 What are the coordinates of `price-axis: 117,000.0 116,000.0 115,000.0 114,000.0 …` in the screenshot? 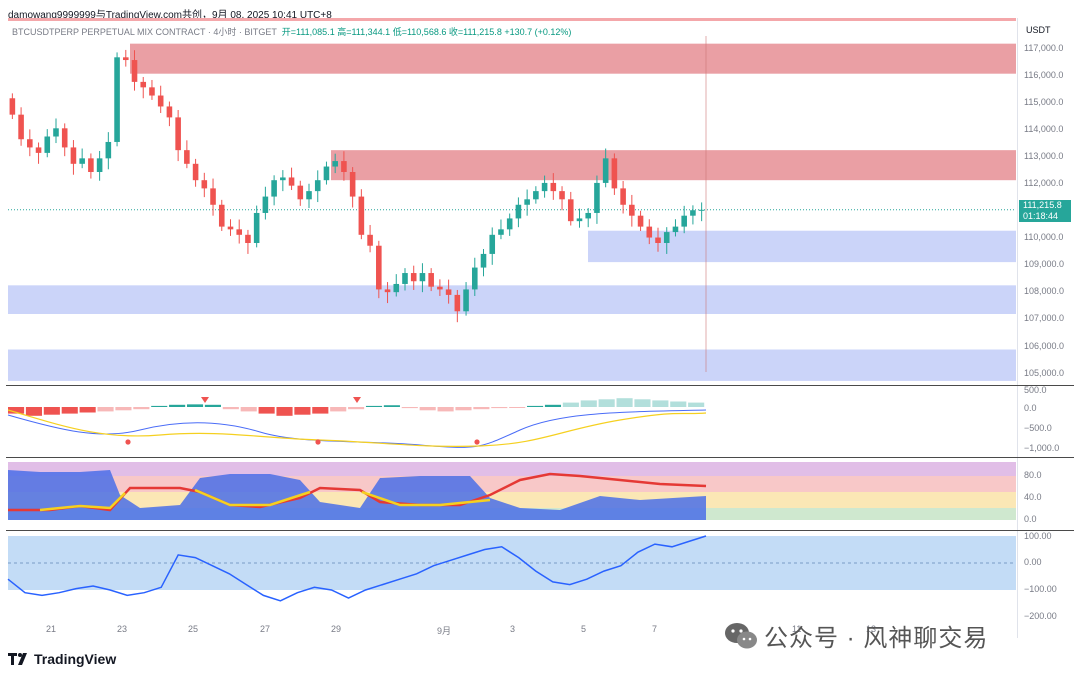 It's located at (1049, 192).